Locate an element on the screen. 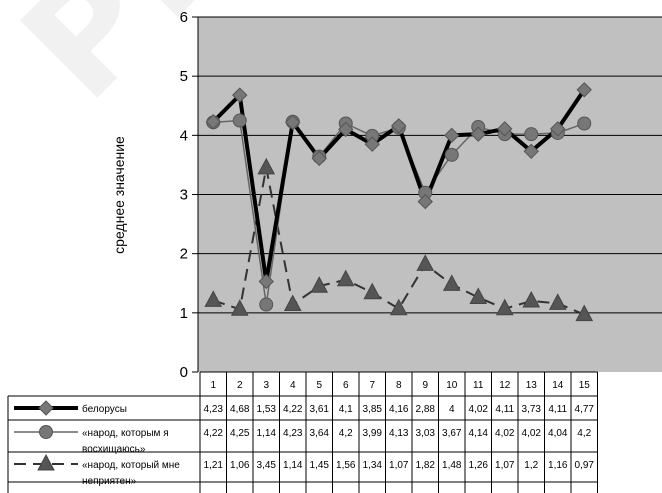 Image resolution: width=662 pixels, height=493 pixels. data-label: 4,04 is located at coordinates (558, 433).